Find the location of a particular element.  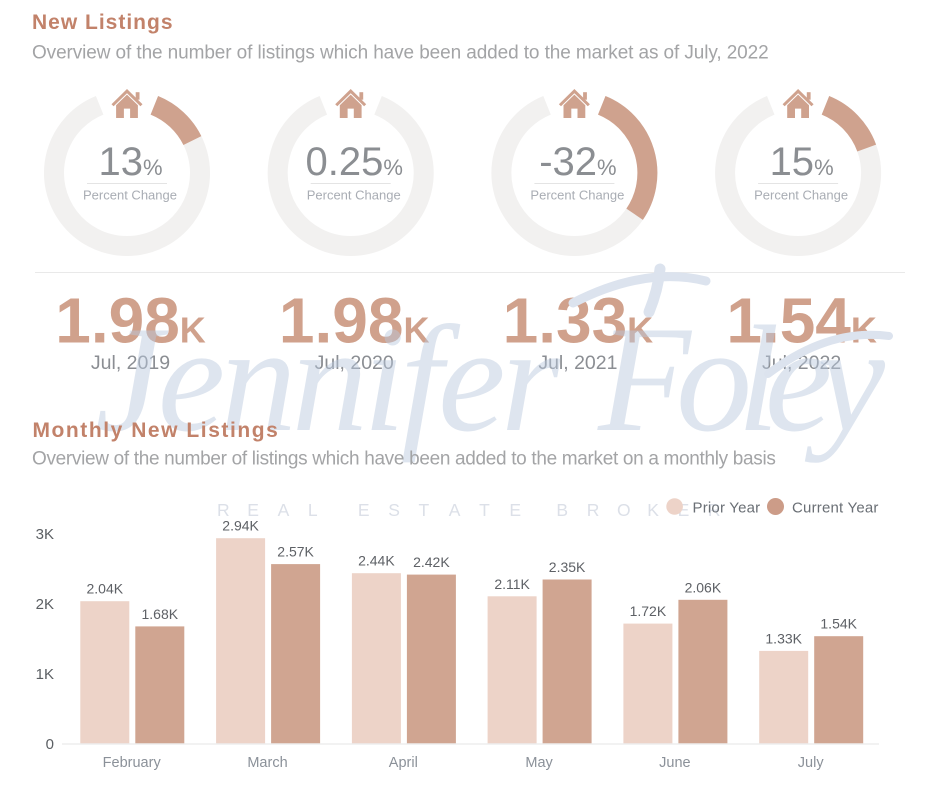

svg-text: July is located at coordinates (811, 763).